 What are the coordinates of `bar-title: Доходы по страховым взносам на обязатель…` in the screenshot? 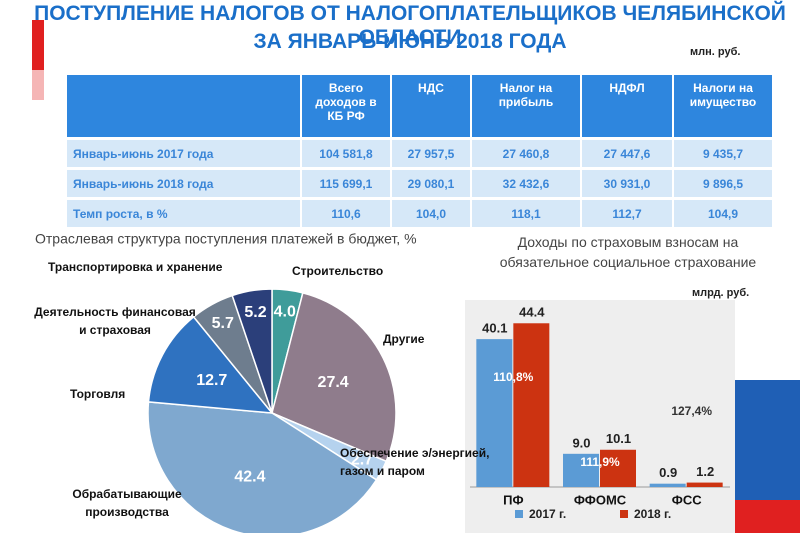 It's located at (628, 252).